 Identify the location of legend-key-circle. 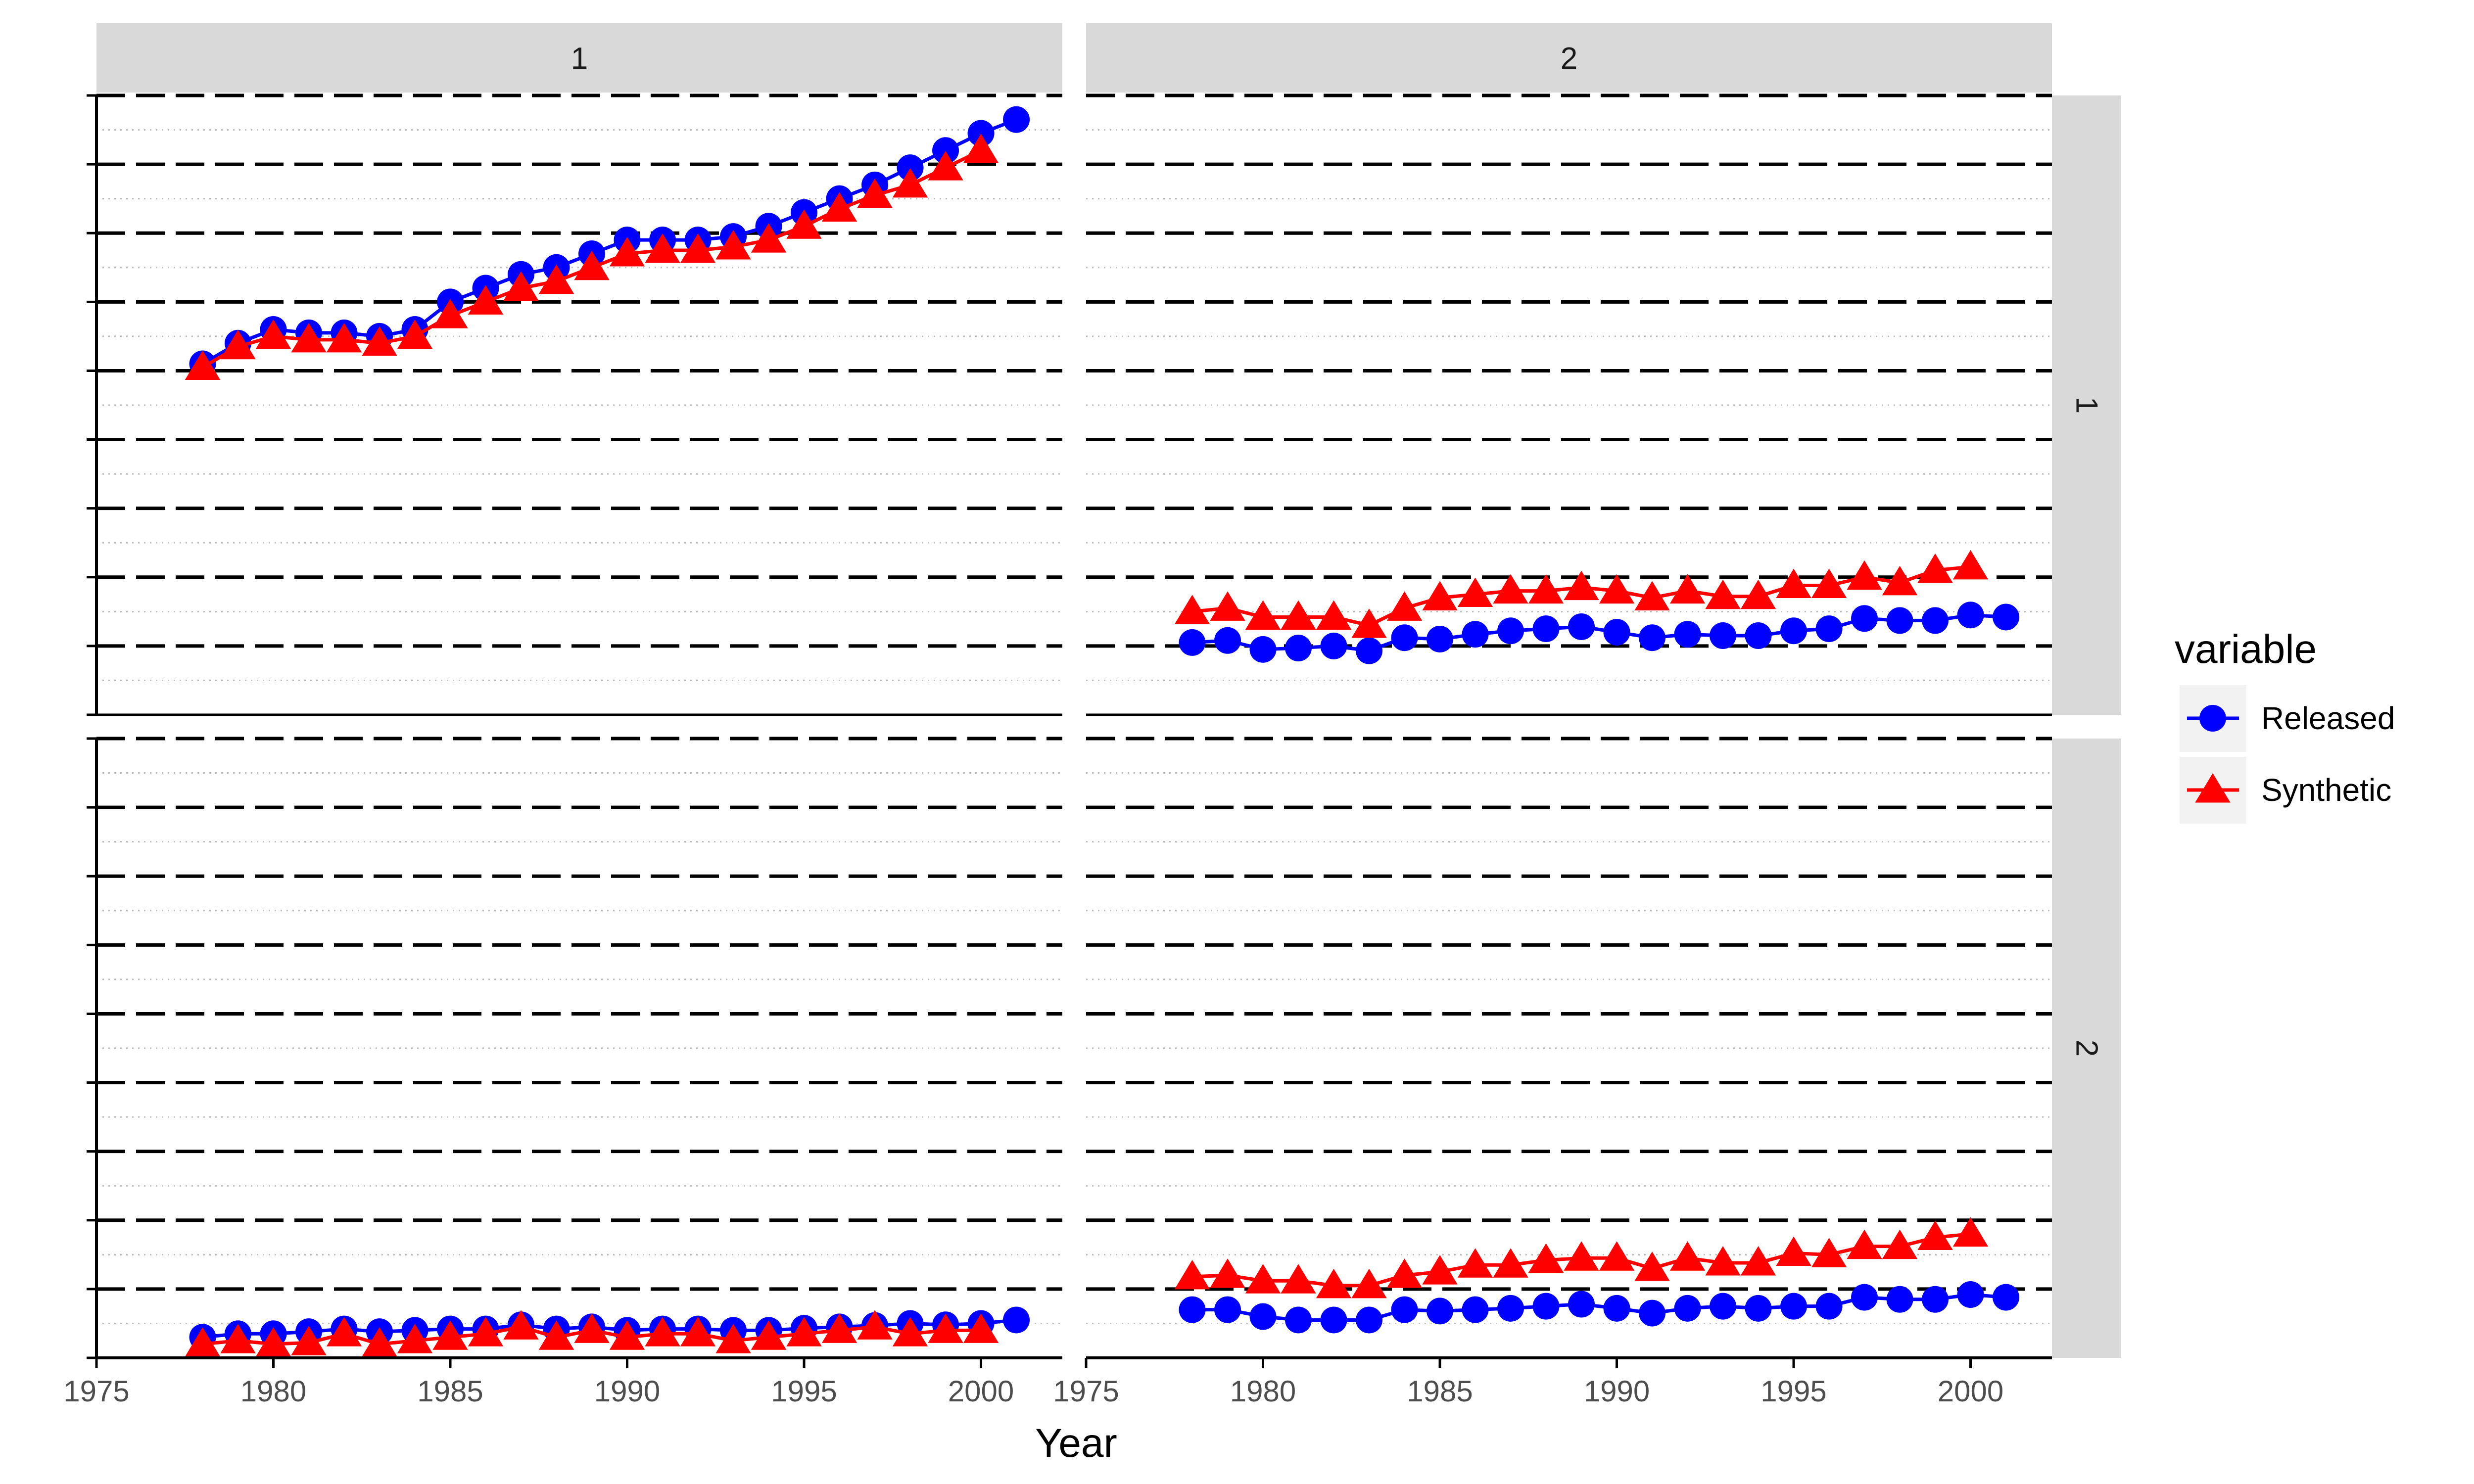
(2212, 718).